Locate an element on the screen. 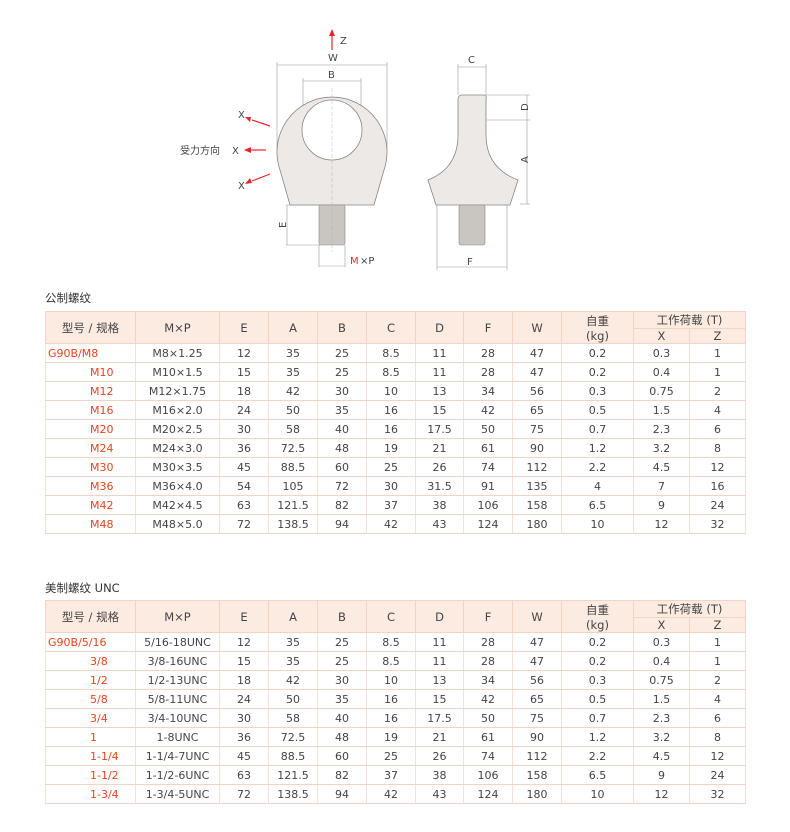  cell-load-z: 16 is located at coordinates (717, 486).